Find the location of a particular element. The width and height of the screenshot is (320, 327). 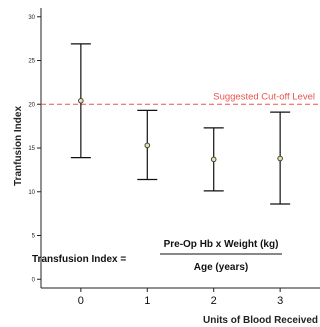

y-tick-label: 15 is located at coordinates (31, 149).